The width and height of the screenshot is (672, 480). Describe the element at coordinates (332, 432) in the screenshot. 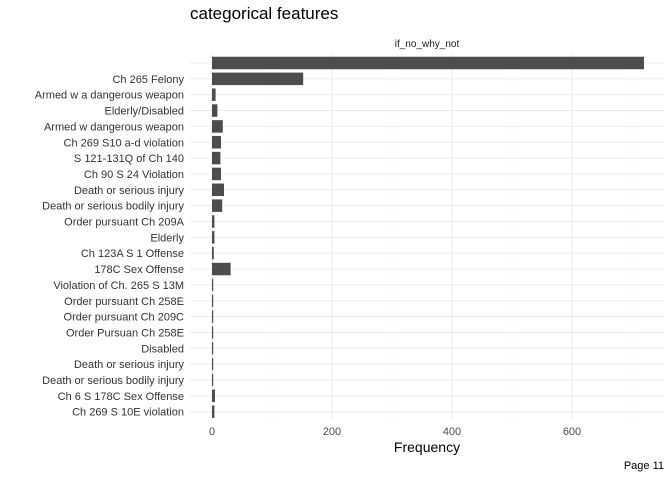

I see `x-tick-label: 200` at that location.